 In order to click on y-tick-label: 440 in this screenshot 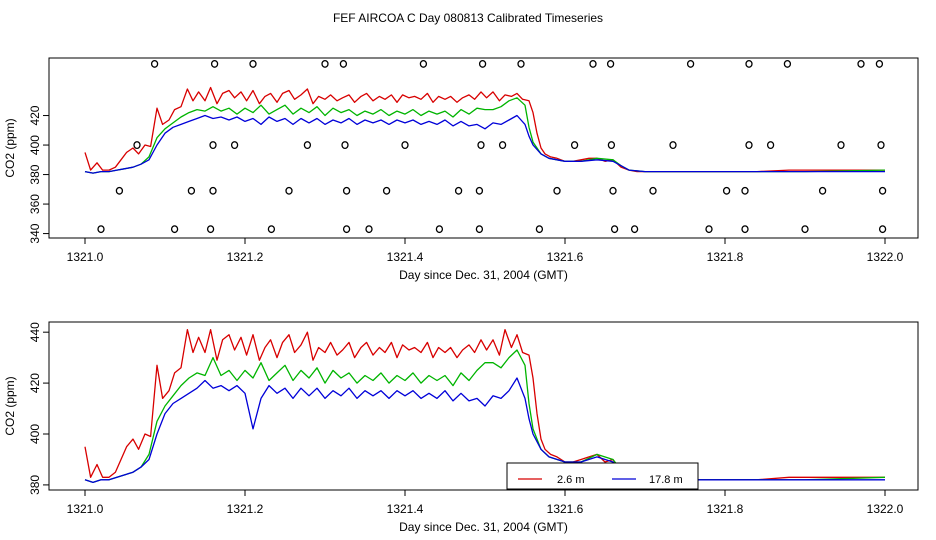, I will do `click(35, 332)`.